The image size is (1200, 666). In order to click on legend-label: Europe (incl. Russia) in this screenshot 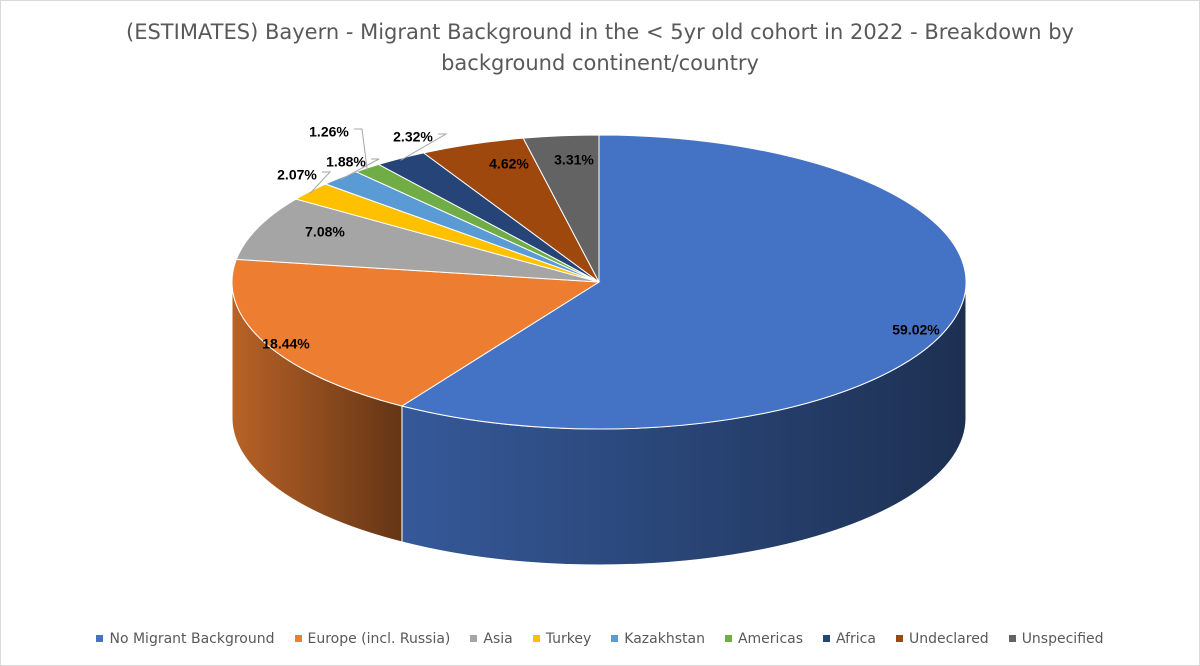, I will do `click(379, 639)`.